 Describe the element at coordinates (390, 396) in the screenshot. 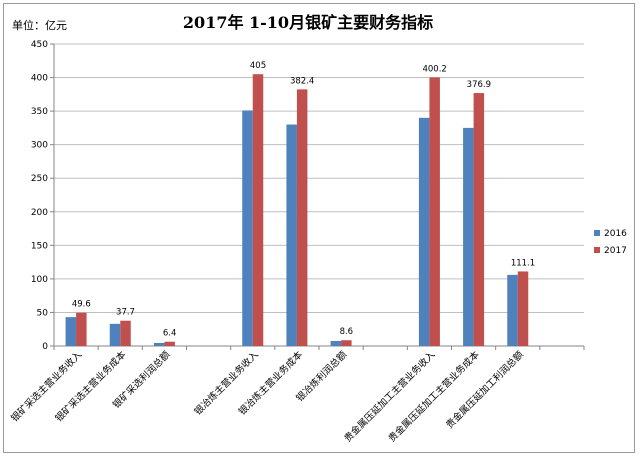

I see `x-category-label: 贵金属压延加工主营业务收入` at that location.